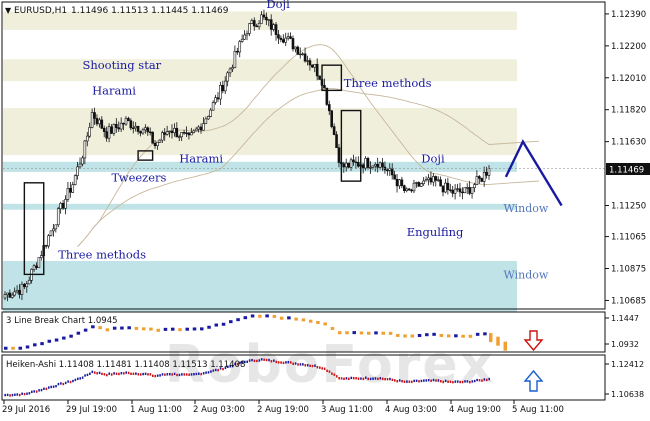  Describe the element at coordinates (260, 206) in the screenshot. I see `support-zone` at that location.